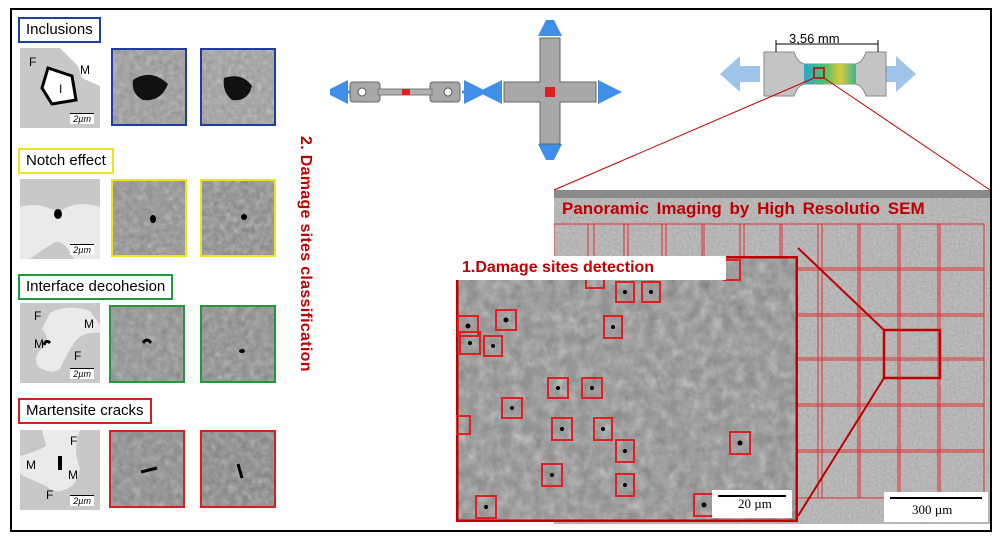 The height and width of the screenshot is (544, 1002). Describe the element at coordinates (932, 509) in the screenshot. I see `panorama-scale-label: 300 µm` at that location.